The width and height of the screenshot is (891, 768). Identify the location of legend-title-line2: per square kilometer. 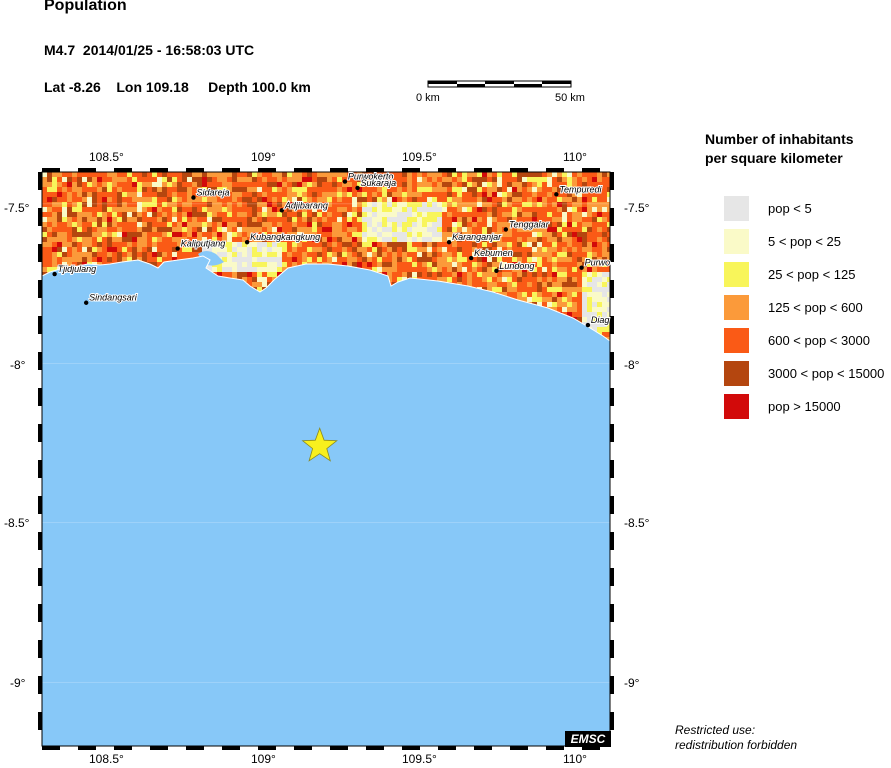
(774, 158).